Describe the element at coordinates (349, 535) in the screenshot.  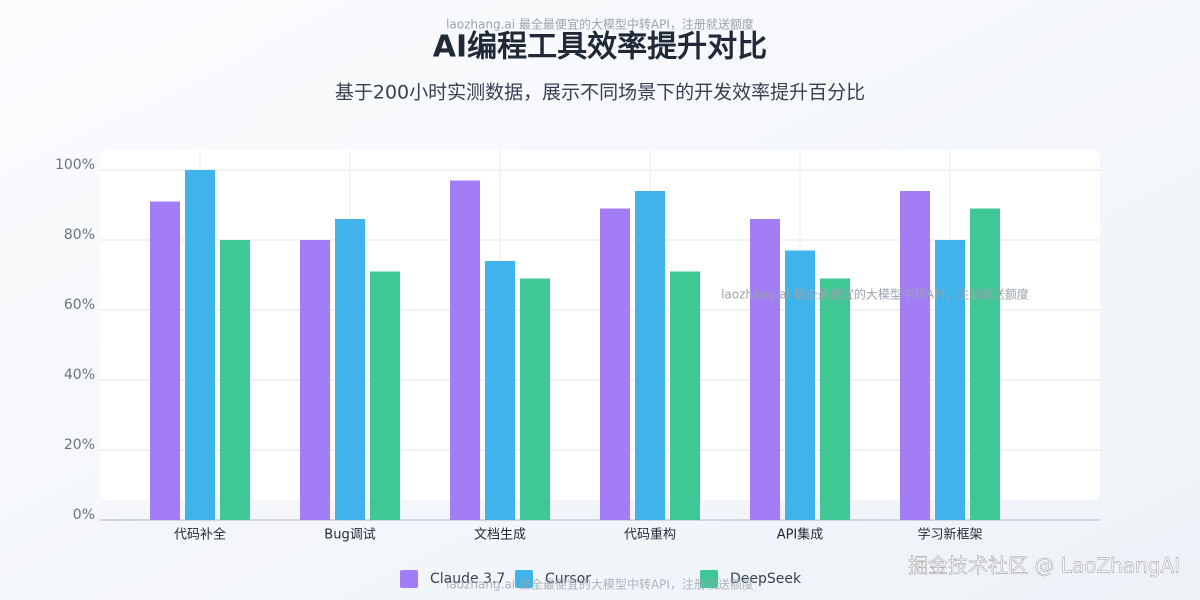
I see `x-tick-label: Bug调试` at that location.